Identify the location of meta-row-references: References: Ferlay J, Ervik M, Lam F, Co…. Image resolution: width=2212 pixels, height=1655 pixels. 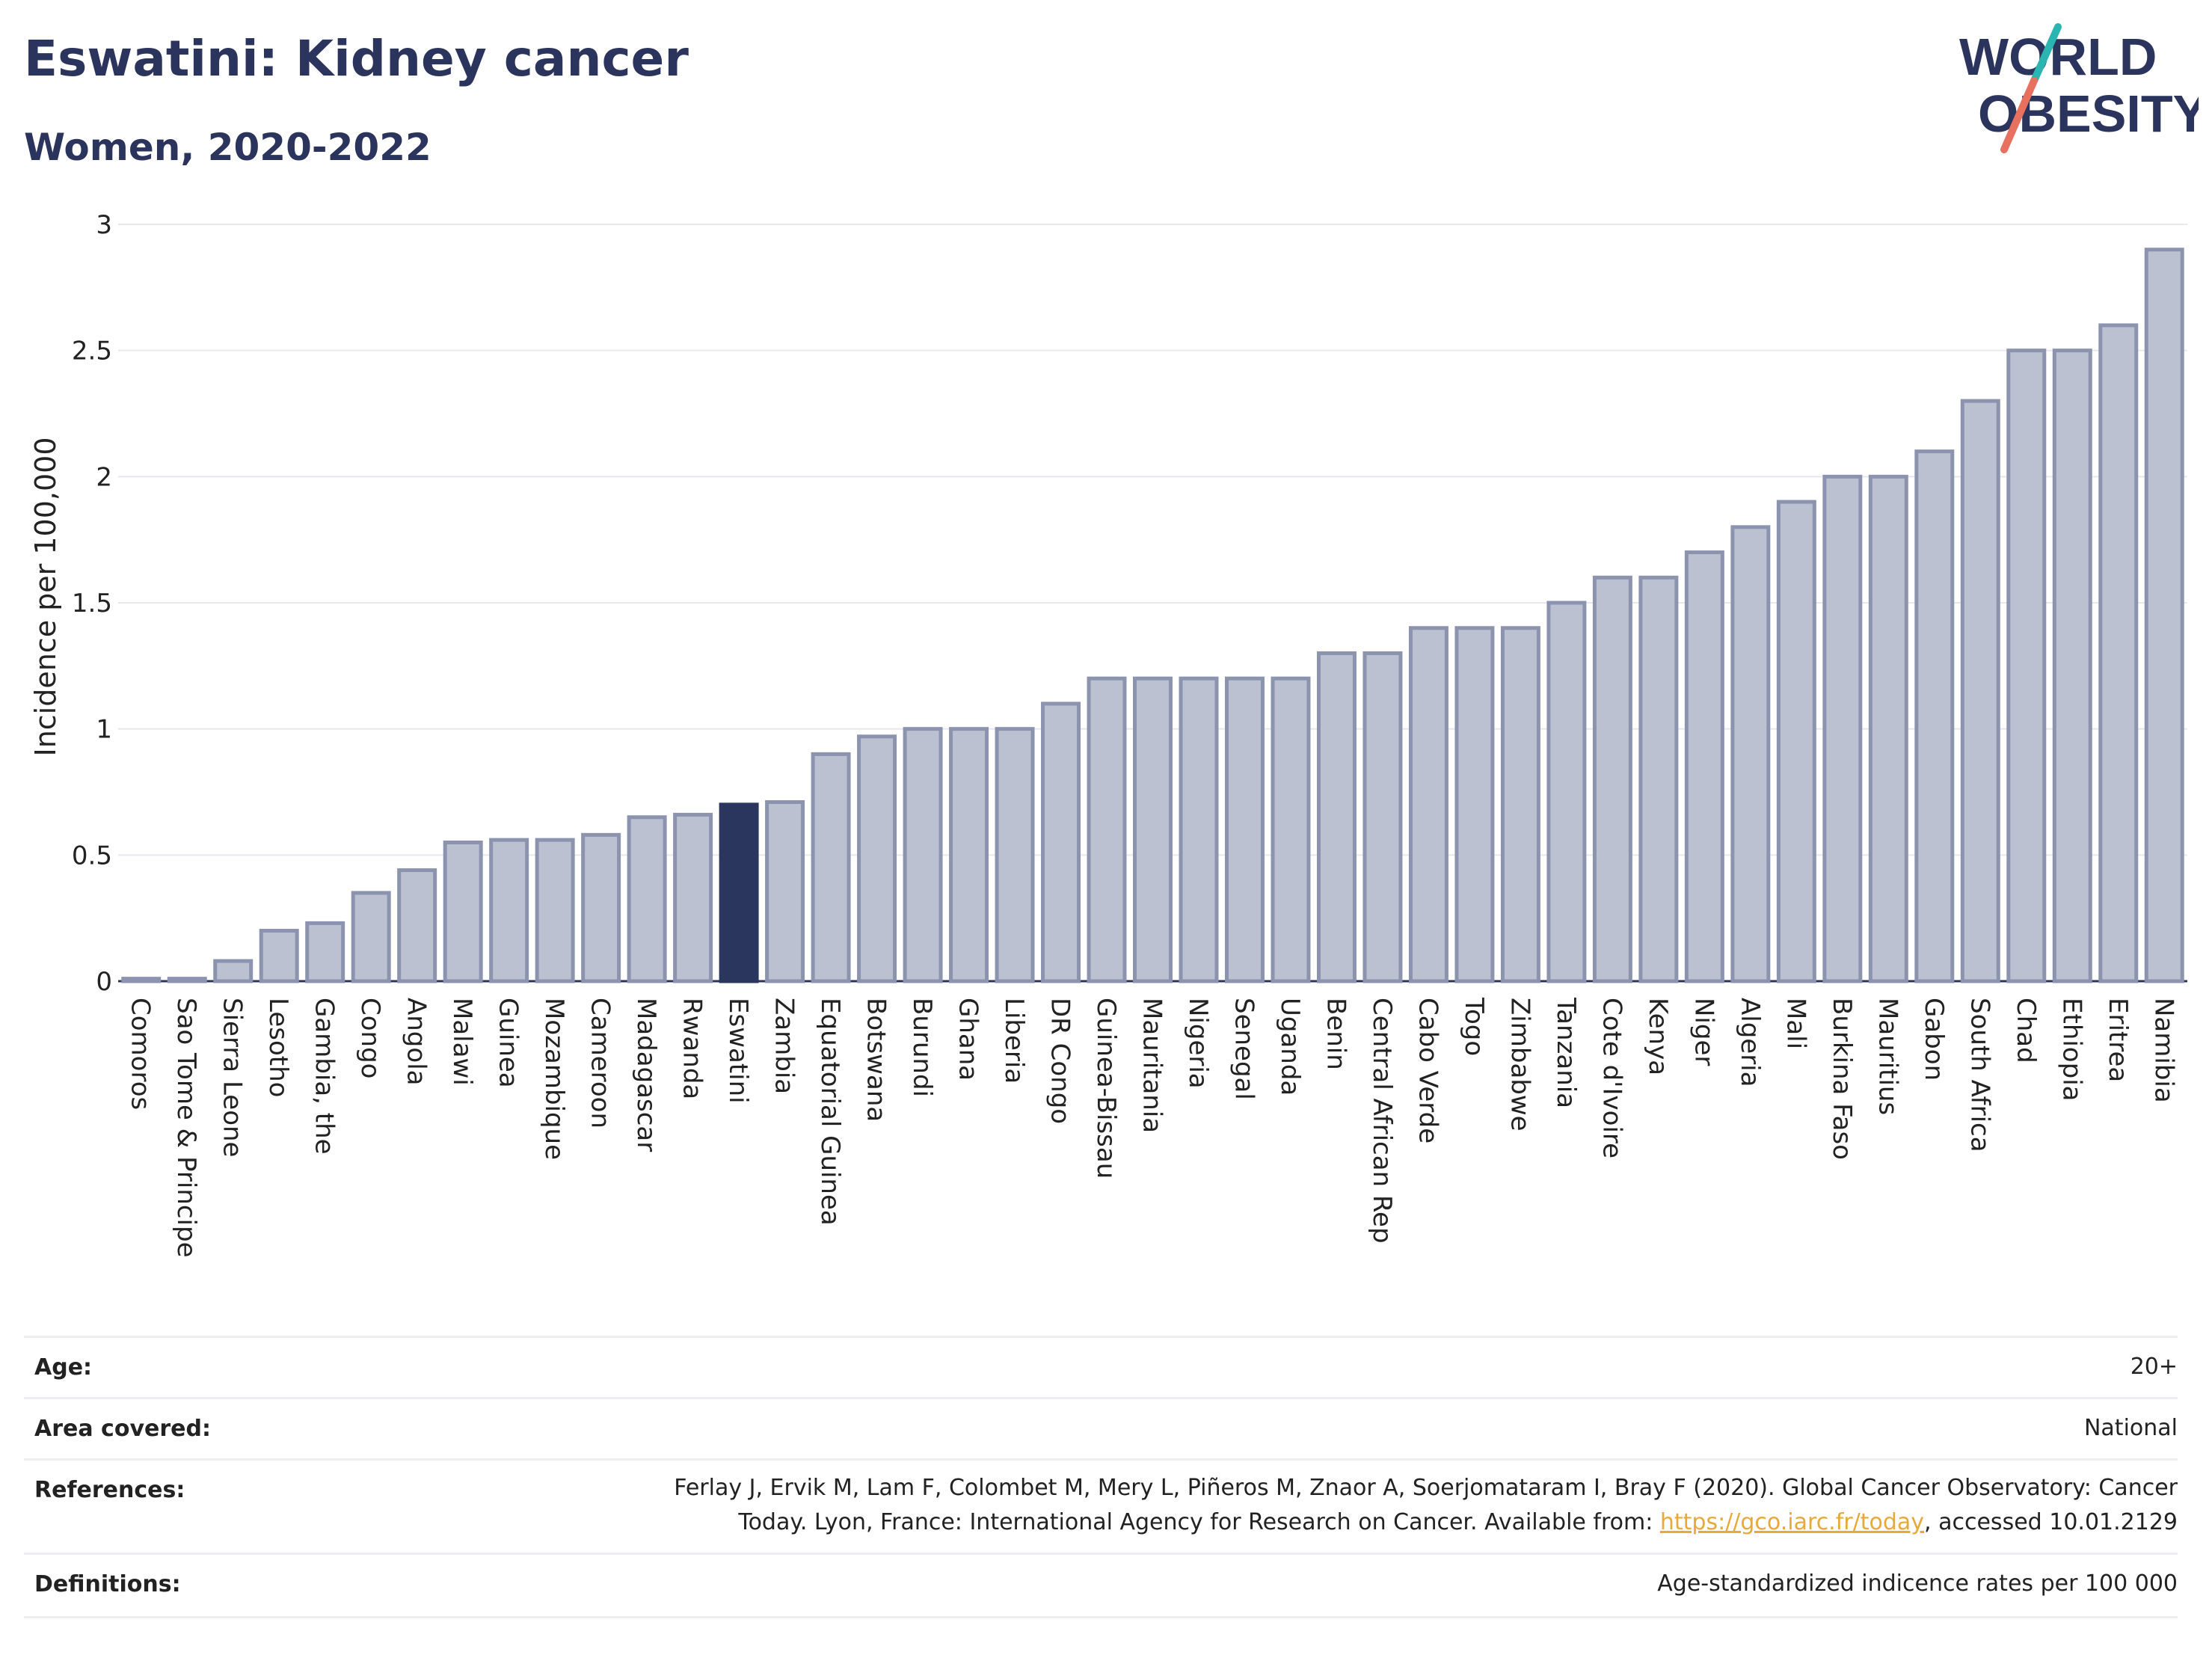
(1101, 1505).